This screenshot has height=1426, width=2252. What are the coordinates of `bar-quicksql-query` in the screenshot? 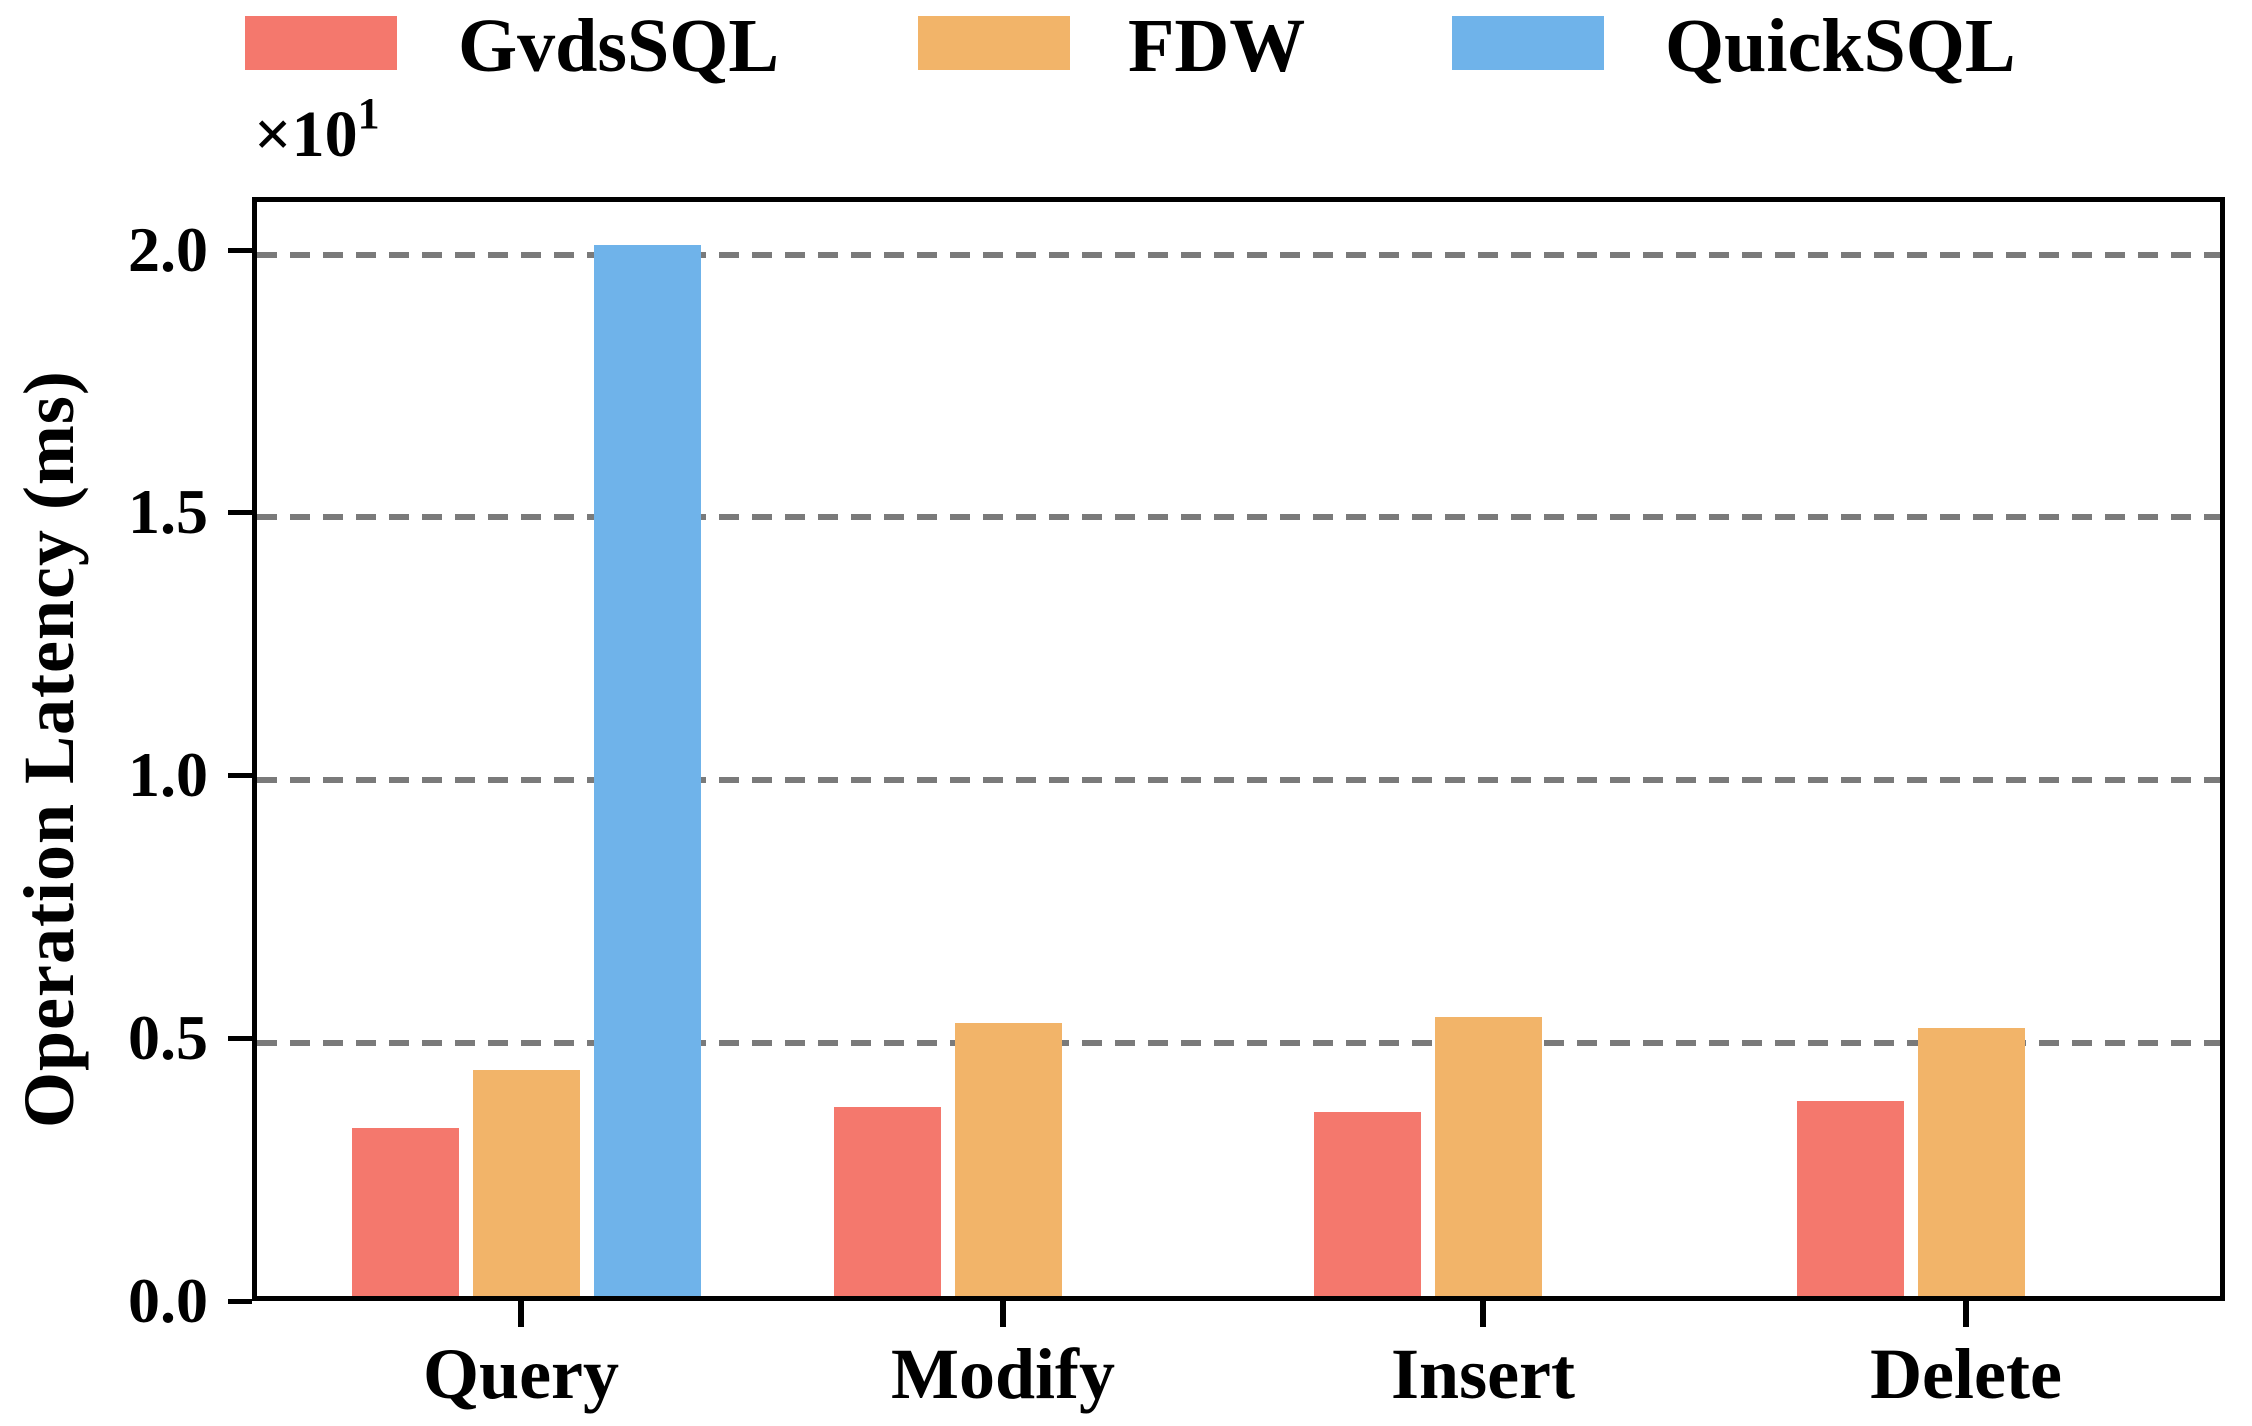 It's located at (647, 770).